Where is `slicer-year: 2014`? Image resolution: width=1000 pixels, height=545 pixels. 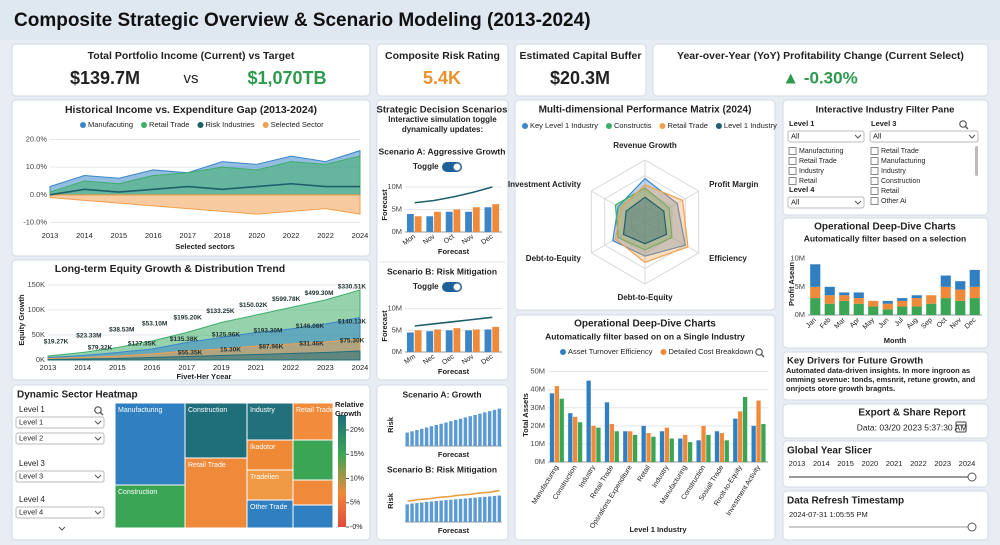 slicer-year: 2014 is located at coordinates (821, 463).